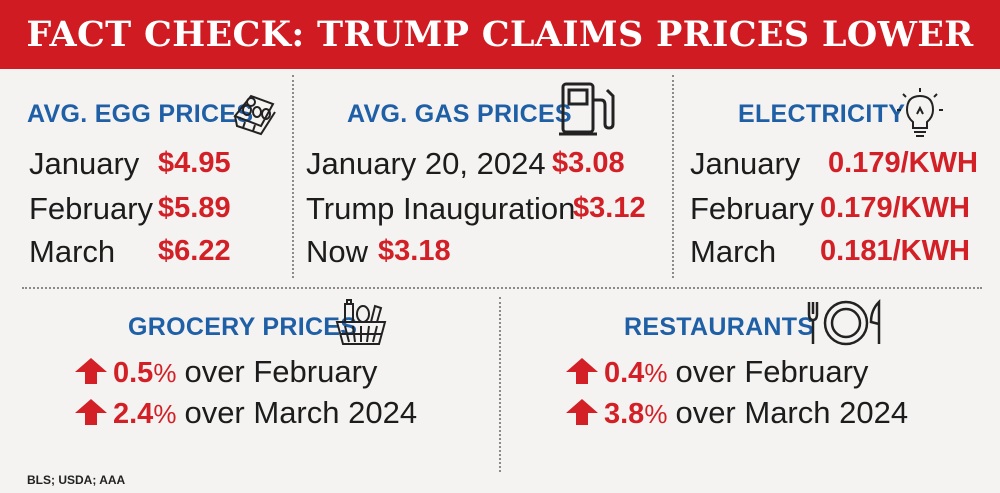 The height and width of the screenshot is (493, 1000). Describe the element at coordinates (920, 112) in the screenshot. I see `lightbulb-icon` at that location.